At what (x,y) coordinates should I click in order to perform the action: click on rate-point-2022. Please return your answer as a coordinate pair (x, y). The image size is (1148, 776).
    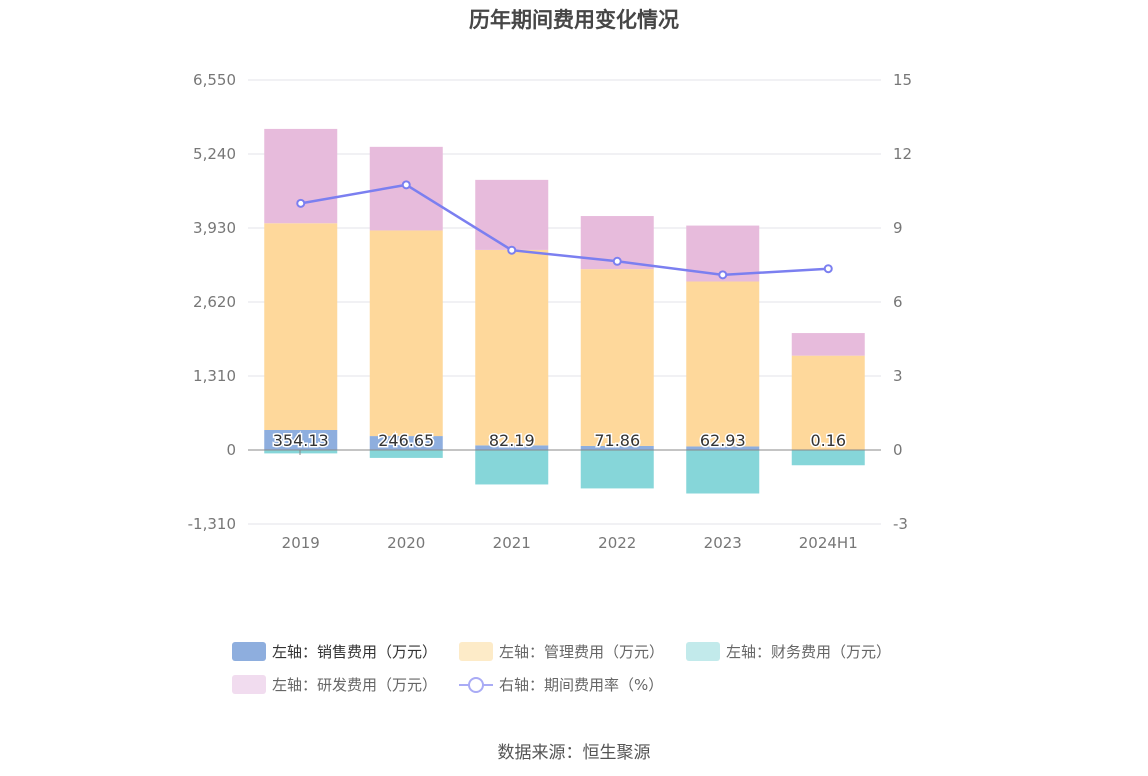
    Looking at the image, I should click on (617, 261).